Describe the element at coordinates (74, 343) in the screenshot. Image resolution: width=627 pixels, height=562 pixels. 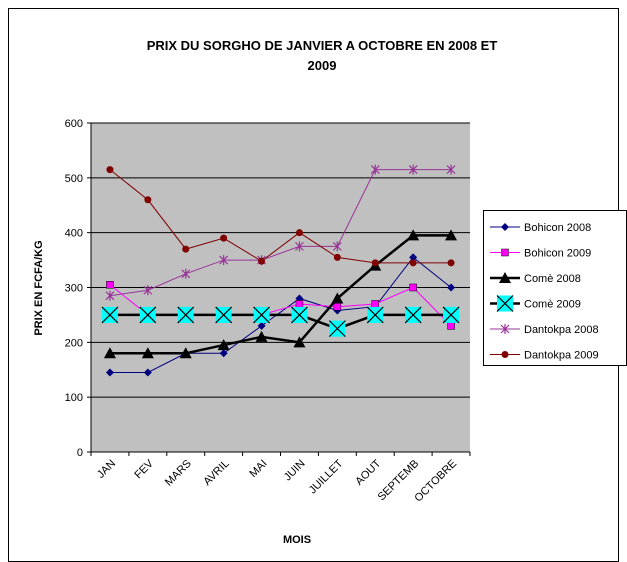
I see `y-tick-label: 200` at that location.